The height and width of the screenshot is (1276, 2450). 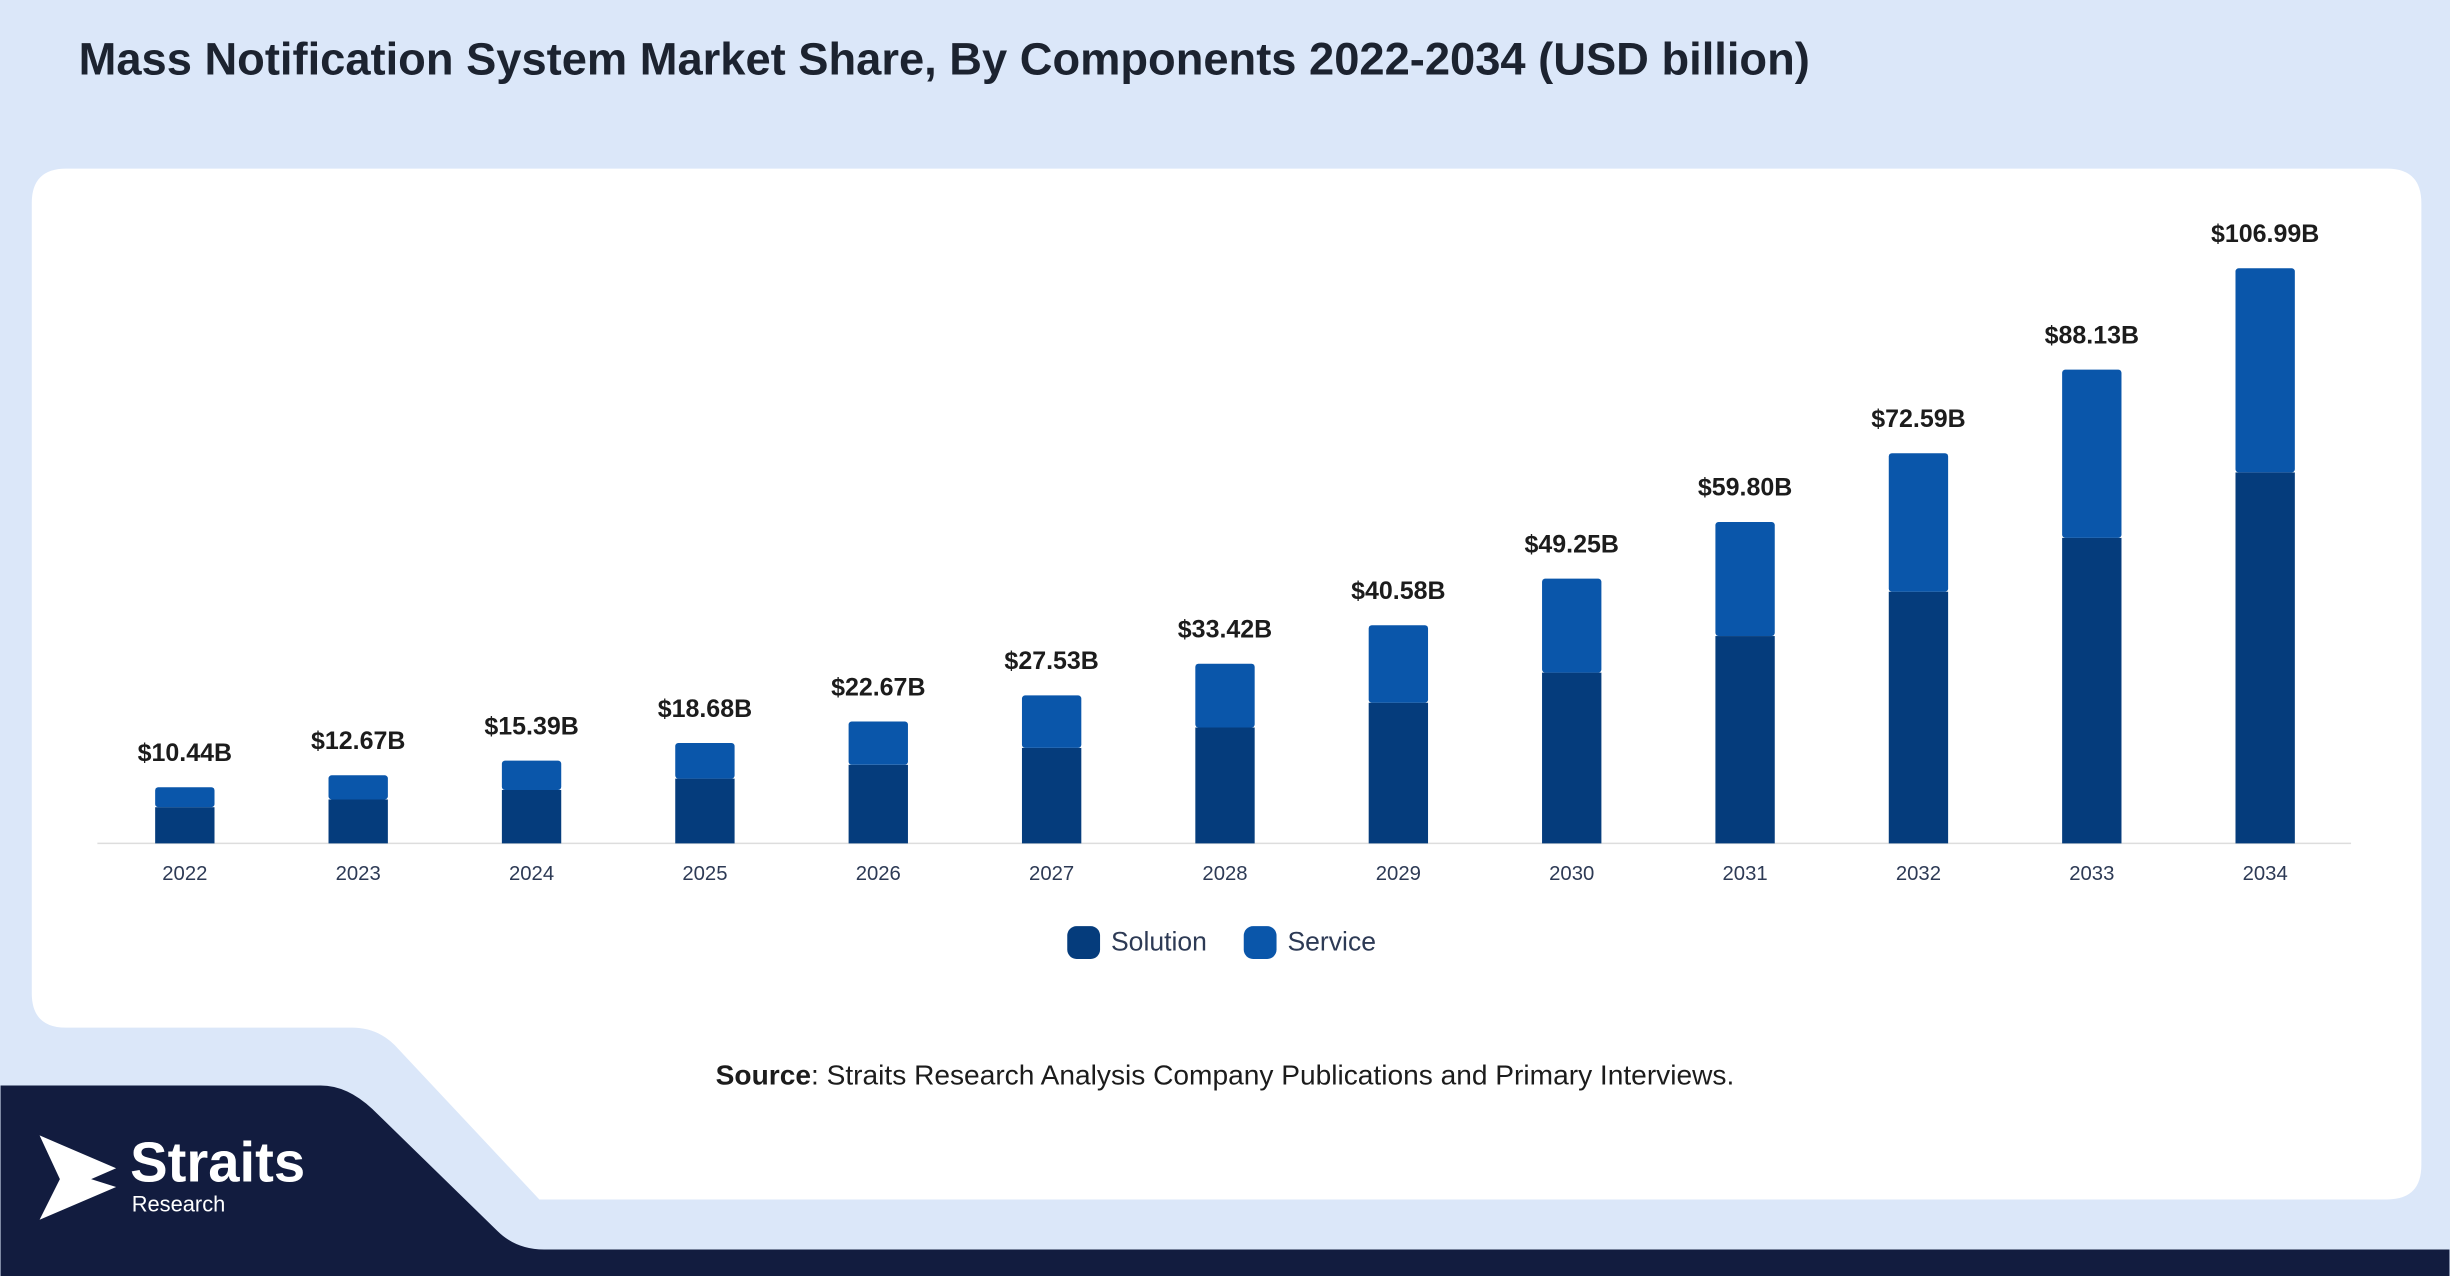 What do you see at coordinates (704, 874) in the screenshot?
I see `x-tick-label: 2025` at bounding box center [704, 874].